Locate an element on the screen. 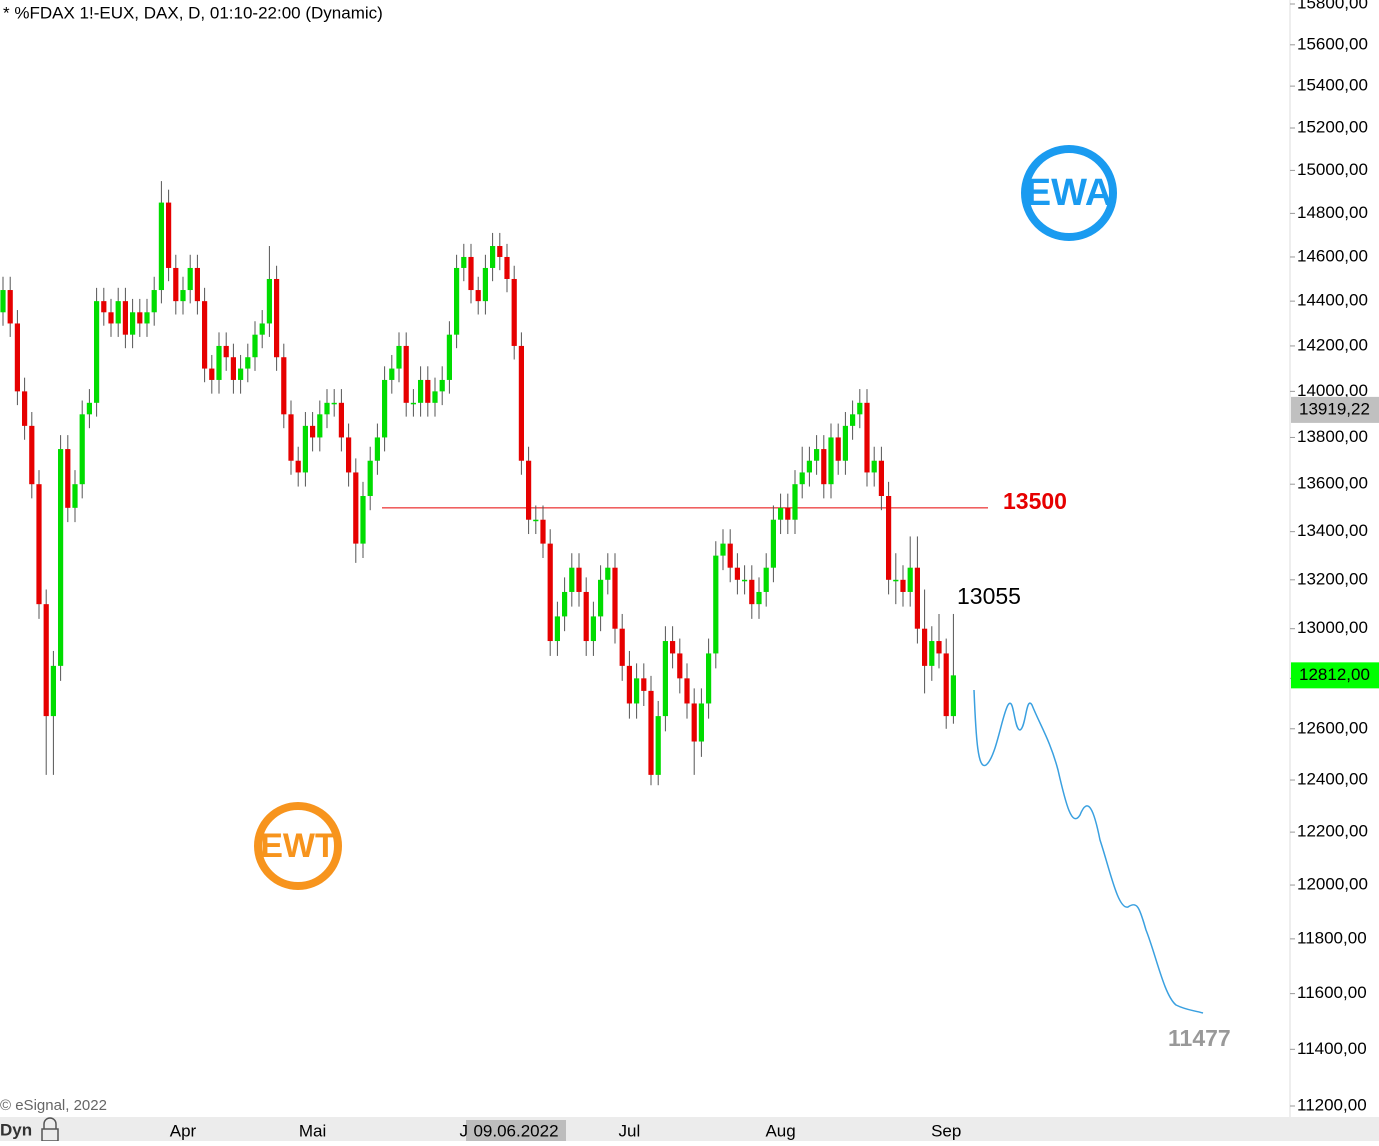 The image size is (1379, 1146). y-tick-label: 12200,00 is located at coordinates (1332, 831).